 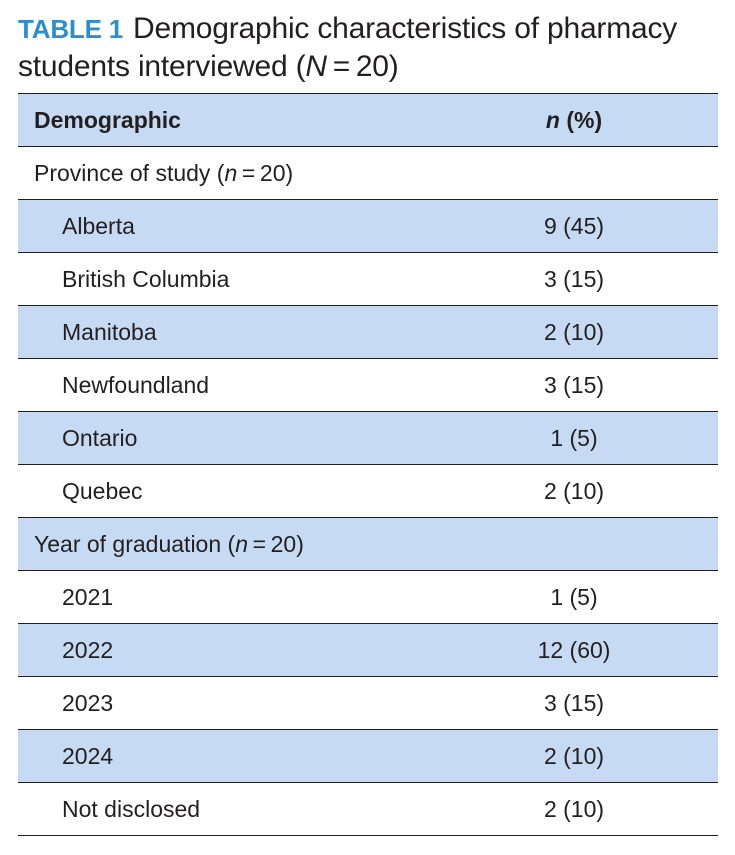 I want to click on group-label-province: Province of study (n = 20), so click(x=253, y=173).